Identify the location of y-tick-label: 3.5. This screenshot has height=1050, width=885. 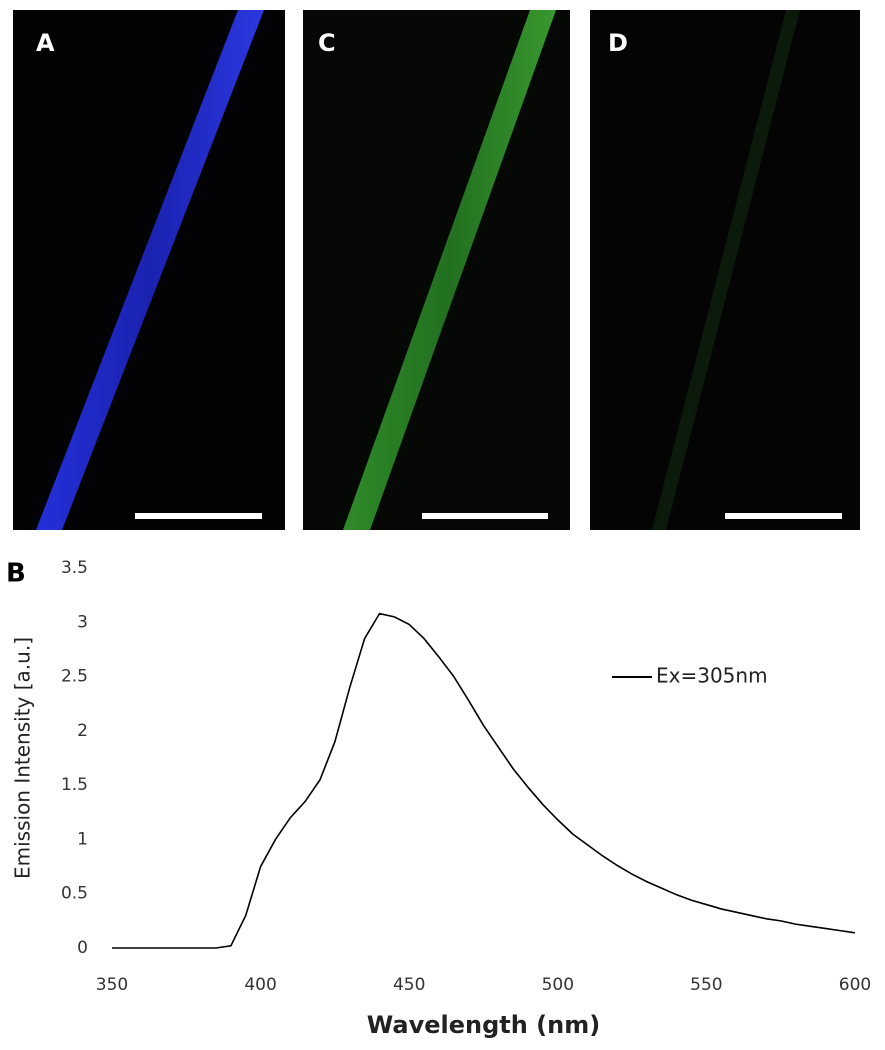
(74, 568).